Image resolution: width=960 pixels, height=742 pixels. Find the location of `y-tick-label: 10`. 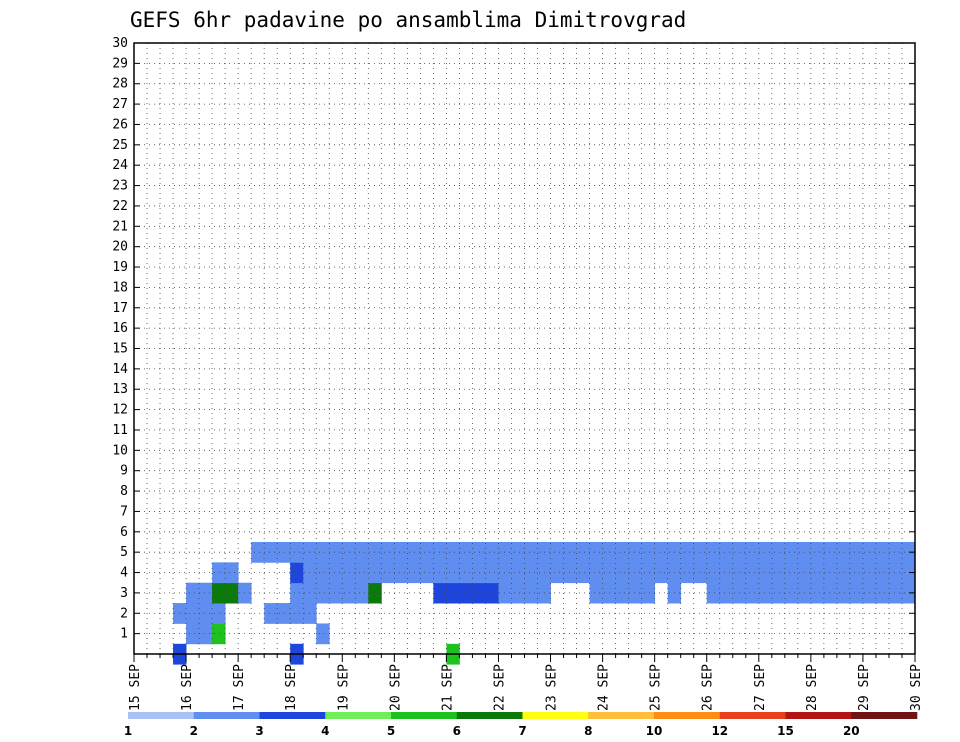

y-tick-label: 10 is located at coordinates (120, 450).